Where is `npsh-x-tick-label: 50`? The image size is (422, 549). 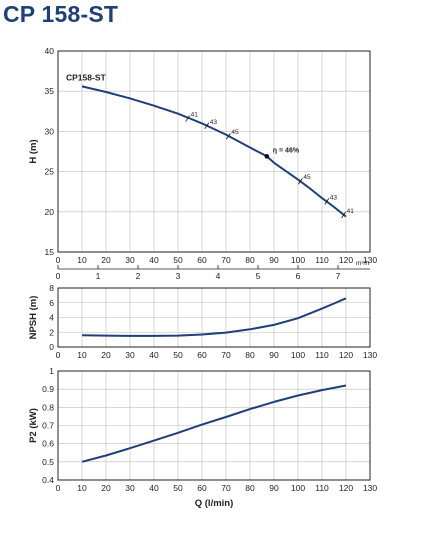 npsh-x-tick-label: 50 is located at coordinates (178, 355).